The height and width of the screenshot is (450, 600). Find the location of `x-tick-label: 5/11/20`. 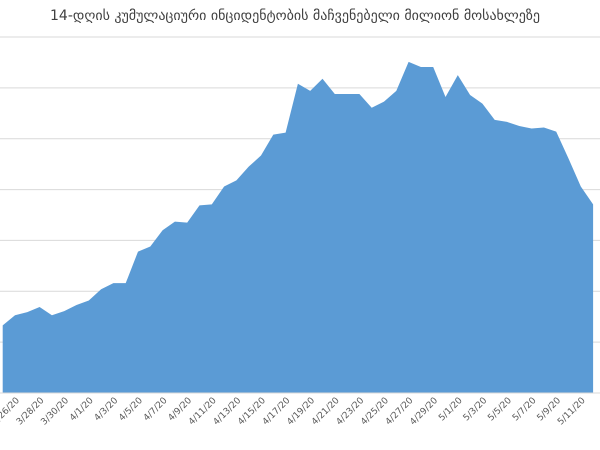

x-tick-label: 5/11/20 is located at coordinates (572, 412).